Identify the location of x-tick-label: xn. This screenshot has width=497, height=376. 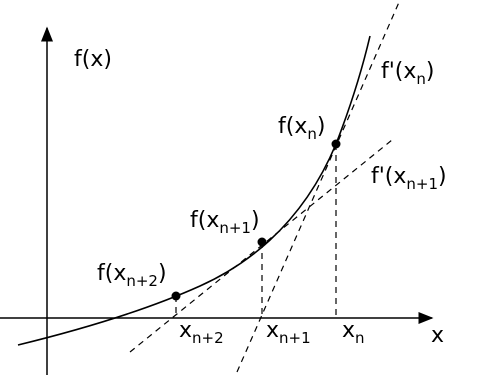
(353, 332).